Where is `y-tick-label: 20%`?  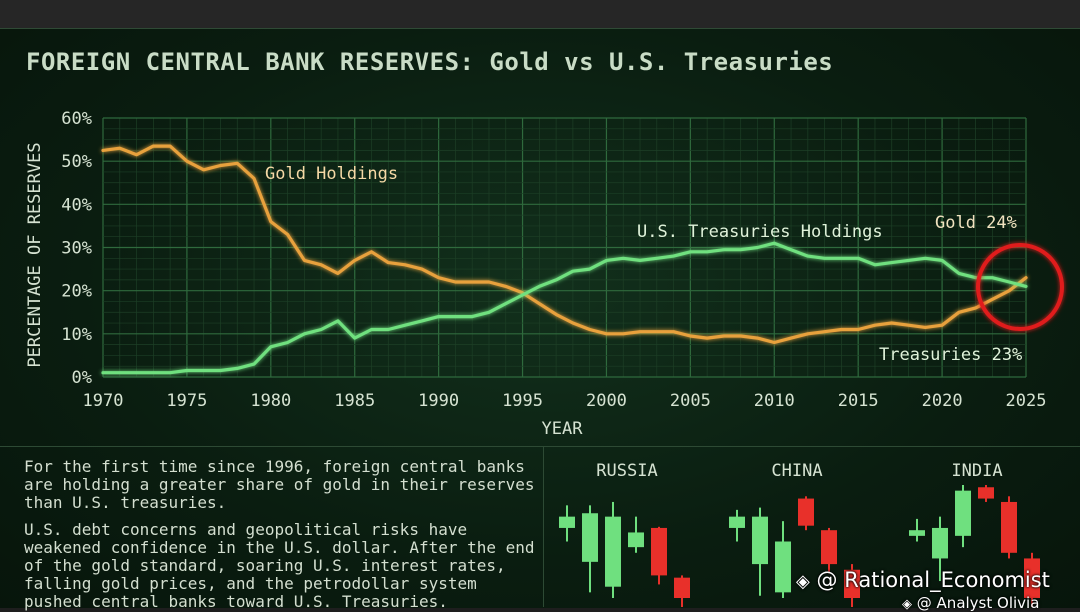
y-tick-label: 20% is located at coordinates (76, 292).